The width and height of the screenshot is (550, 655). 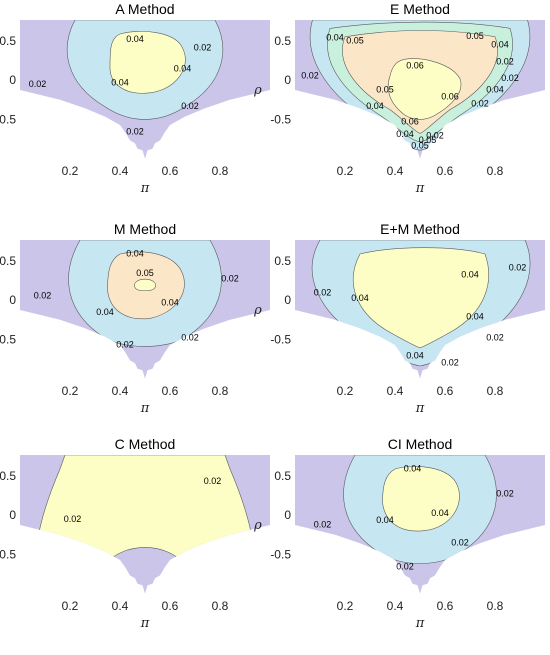 What do you see at coordinates (145, 444) in the screenshot?
I see `panel-title: C Method` at bounding box center [145, 444].